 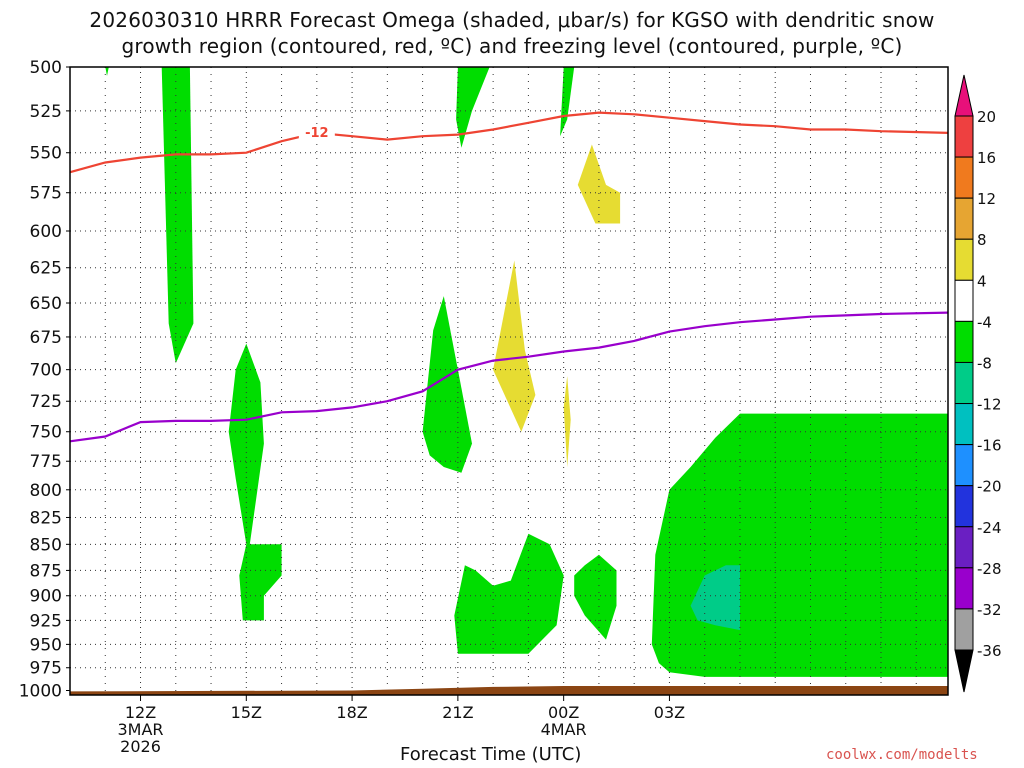 What do you see at coordinates (989, 487) in the screenshot?
I see `colorbar-label: -20` at bounding box center [989, 487].